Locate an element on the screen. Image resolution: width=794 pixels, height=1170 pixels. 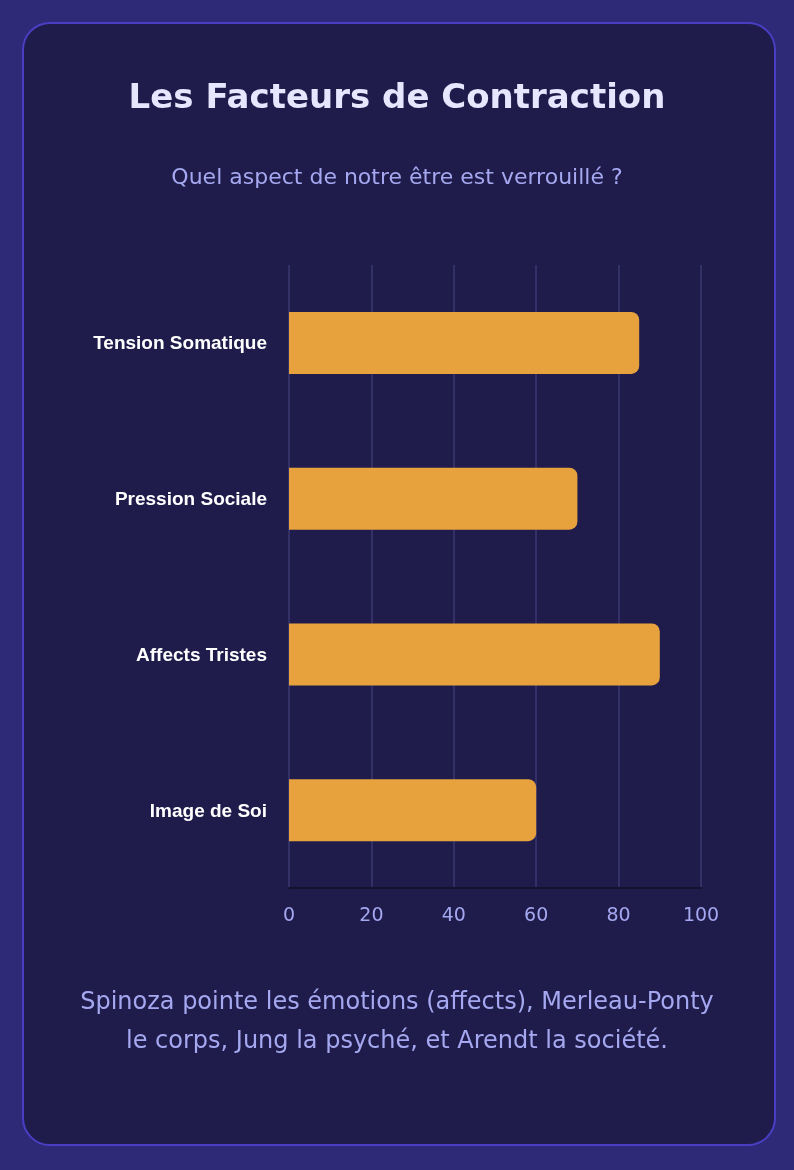
chart-subtitle: Quel aspect de notre être est verrouillé ? is located at coordinates (397, 176).